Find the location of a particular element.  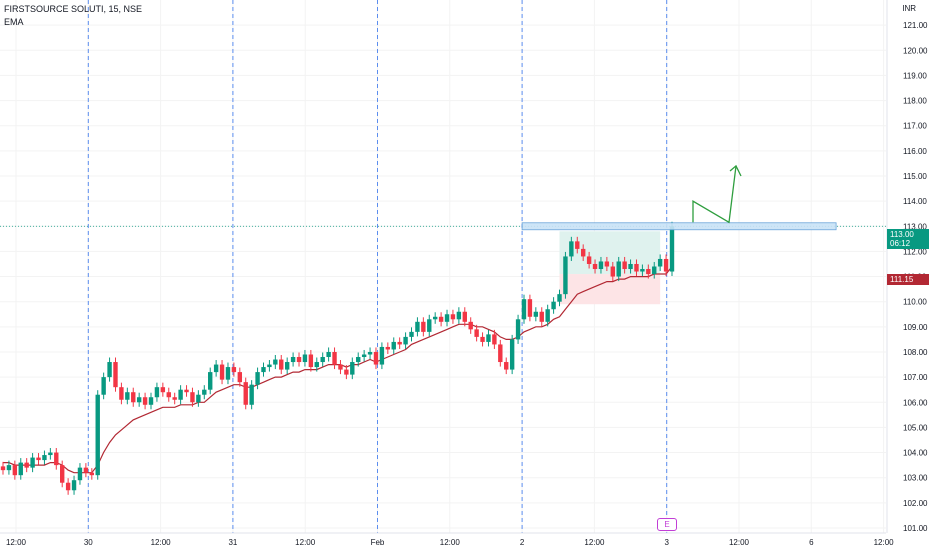

y-tick-label: 101.00 is located at coordinates (915, 528).